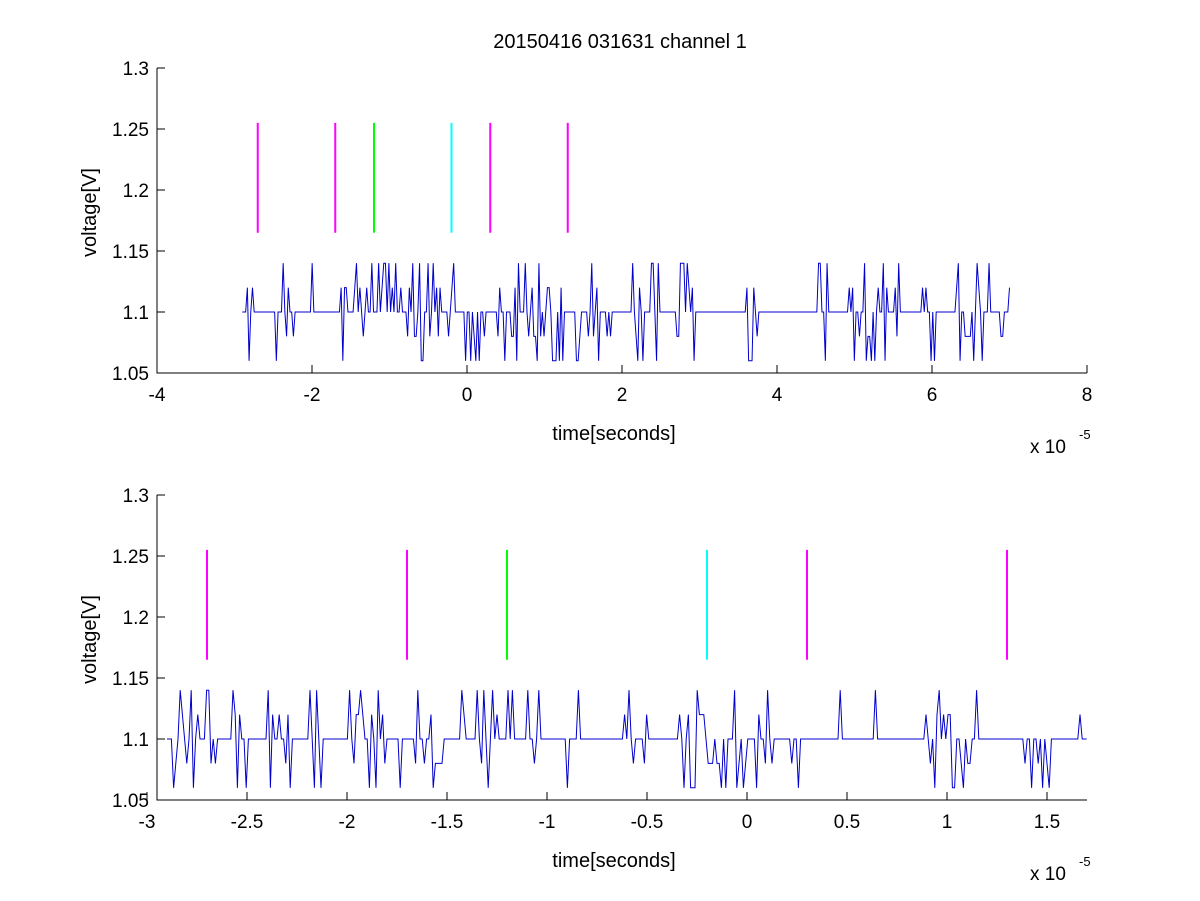  What do you see at coordinates (447, 822) in the screenshot?
I see `x-tick-label: -1.5` at bounding box center [447, 822].